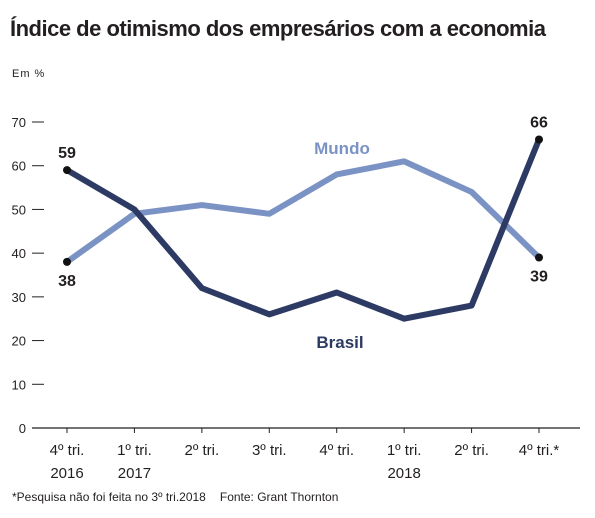 Image resolution: width=595 pixels, height=518 pixels. I want to click on footnote-text: *Pesquisa não foi feita no 3º tri.2018, so click(109, 497).